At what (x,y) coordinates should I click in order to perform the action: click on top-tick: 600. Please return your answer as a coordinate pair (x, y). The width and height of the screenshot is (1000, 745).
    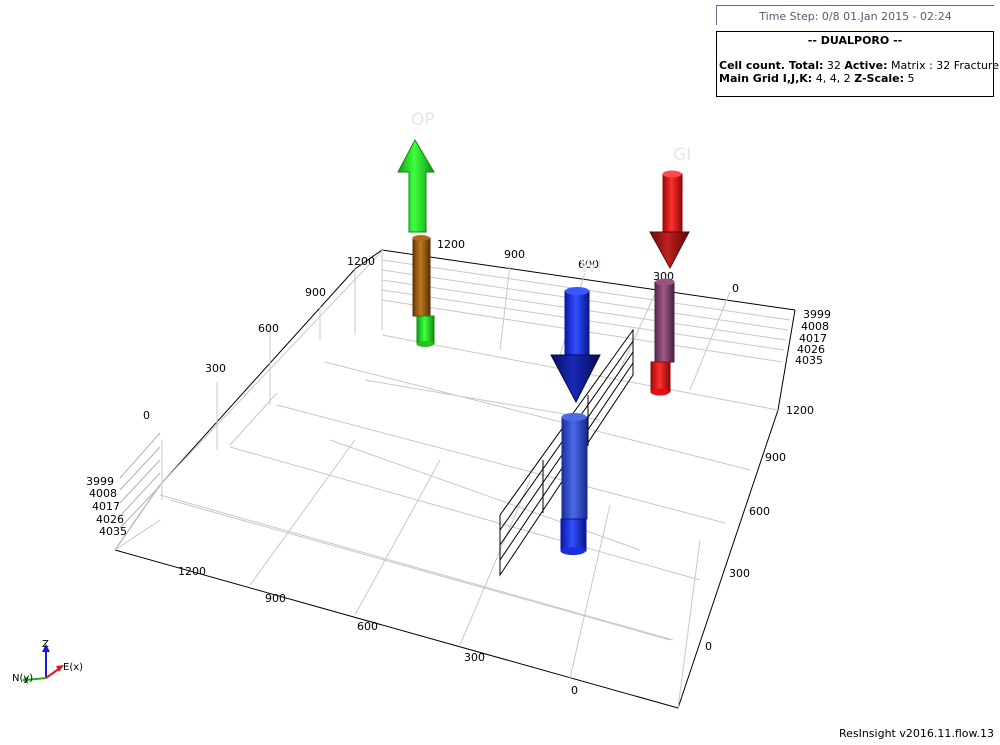
    Looking at the image, I should click on (588, 264).